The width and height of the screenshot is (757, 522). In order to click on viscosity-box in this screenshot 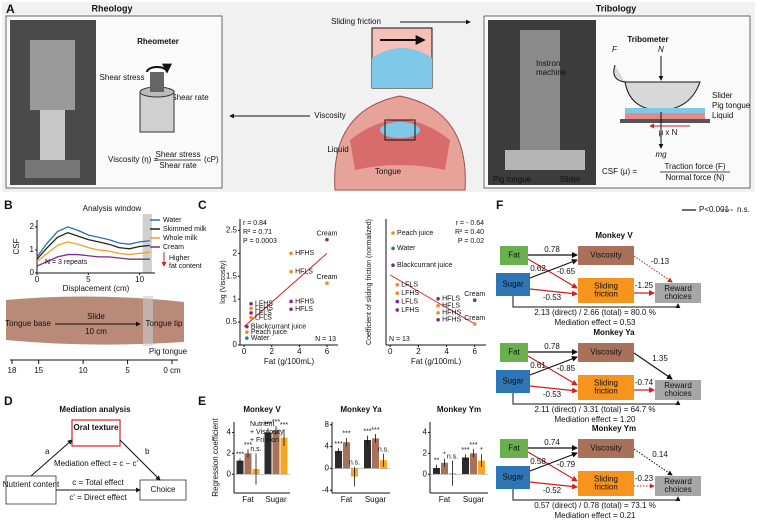, I will do `click(606, 448)`.